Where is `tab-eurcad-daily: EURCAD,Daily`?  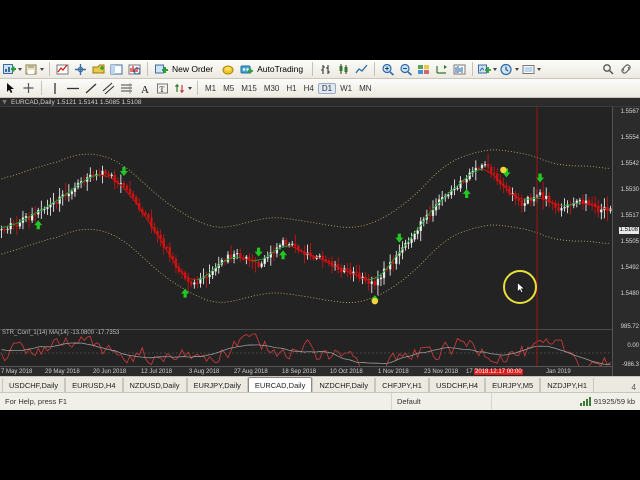 tab-eurcad-daily: EURCAD,Daily is located at coordinates (280, 384).